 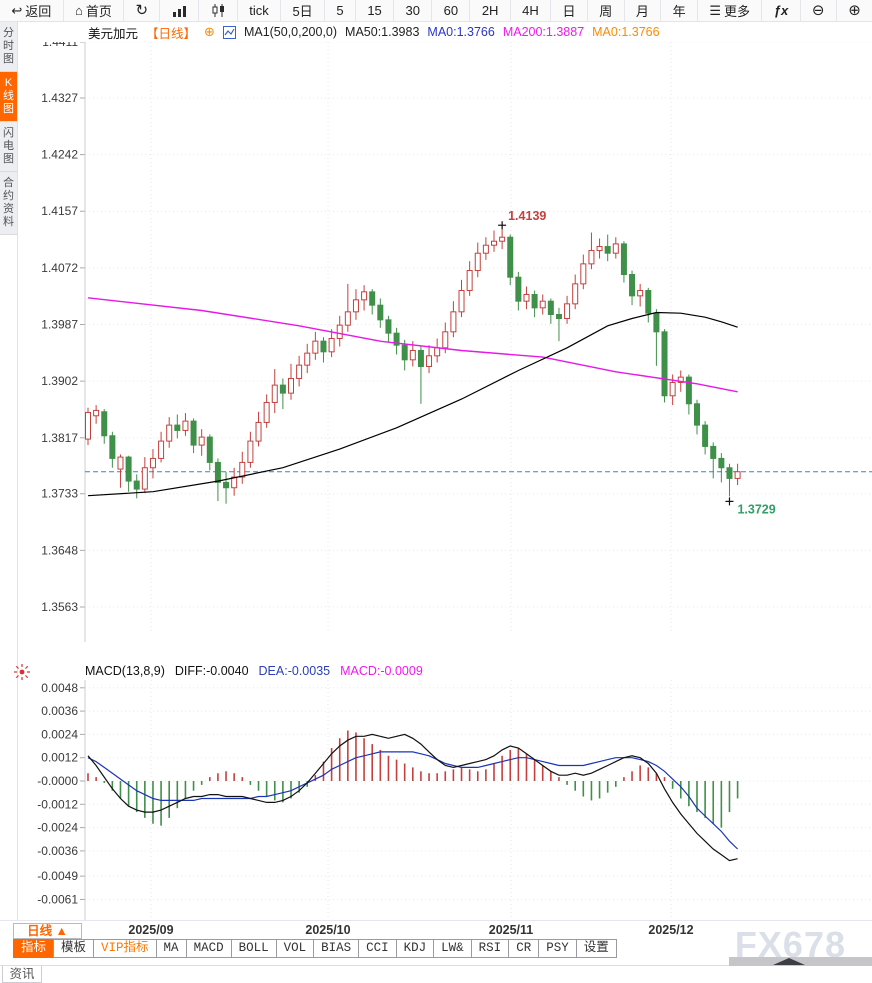 What do you see at coordinates (8, 97) in the screenshot?
I see `rail-tab-kline-chart: K线图` at bounding box center [8, 97].